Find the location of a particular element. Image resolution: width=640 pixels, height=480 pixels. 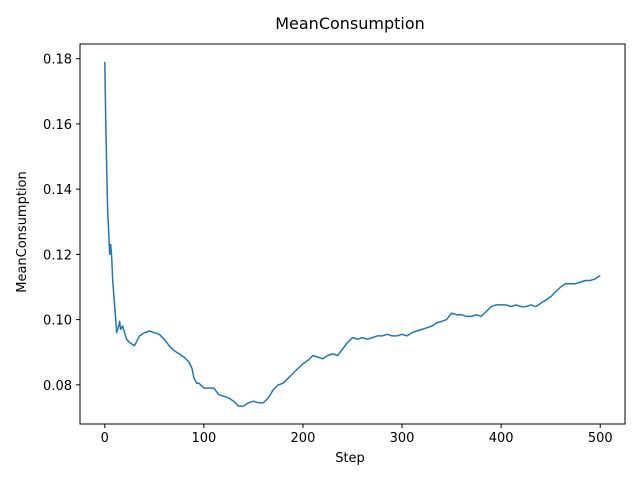

x-axis-label: Step is located at coordinates (350, 458).